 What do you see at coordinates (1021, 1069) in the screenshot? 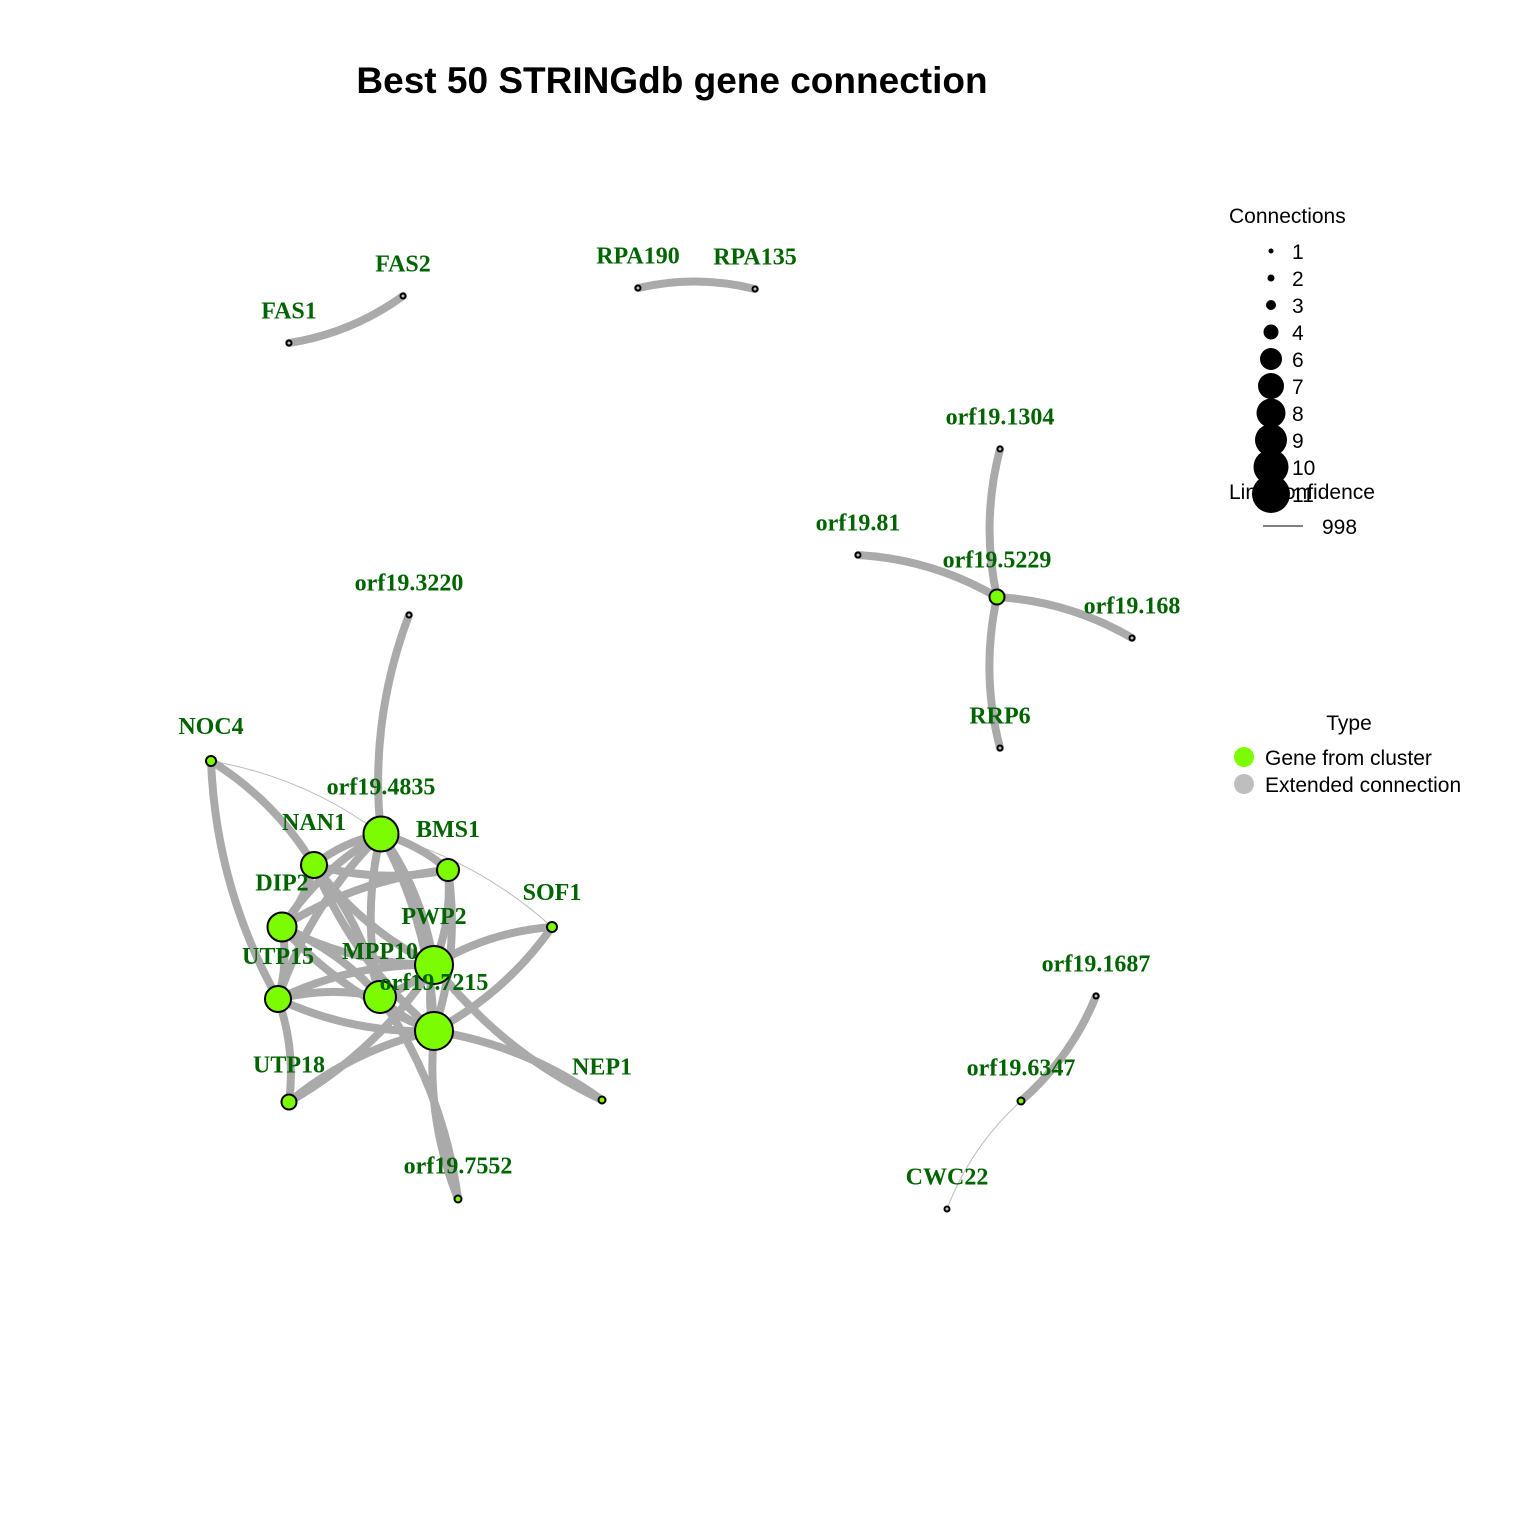
I see `node-label-orf19-6347: orf19.6347` at bounding box center [1021, 1069].